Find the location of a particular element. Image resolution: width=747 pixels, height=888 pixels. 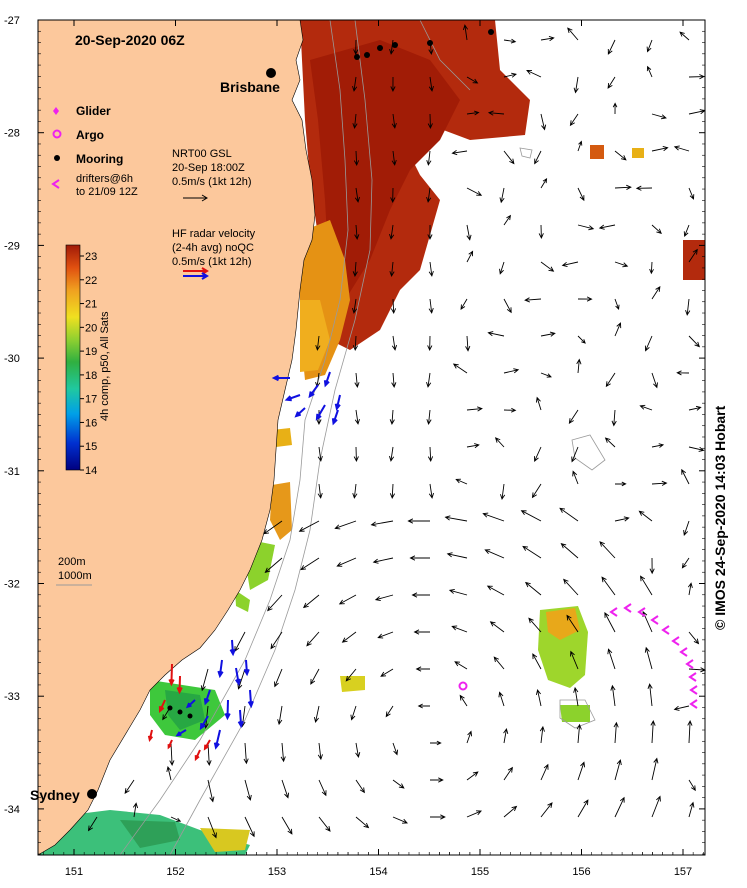

city-label-sydney: Sydney is located at coordinates (55, 795).